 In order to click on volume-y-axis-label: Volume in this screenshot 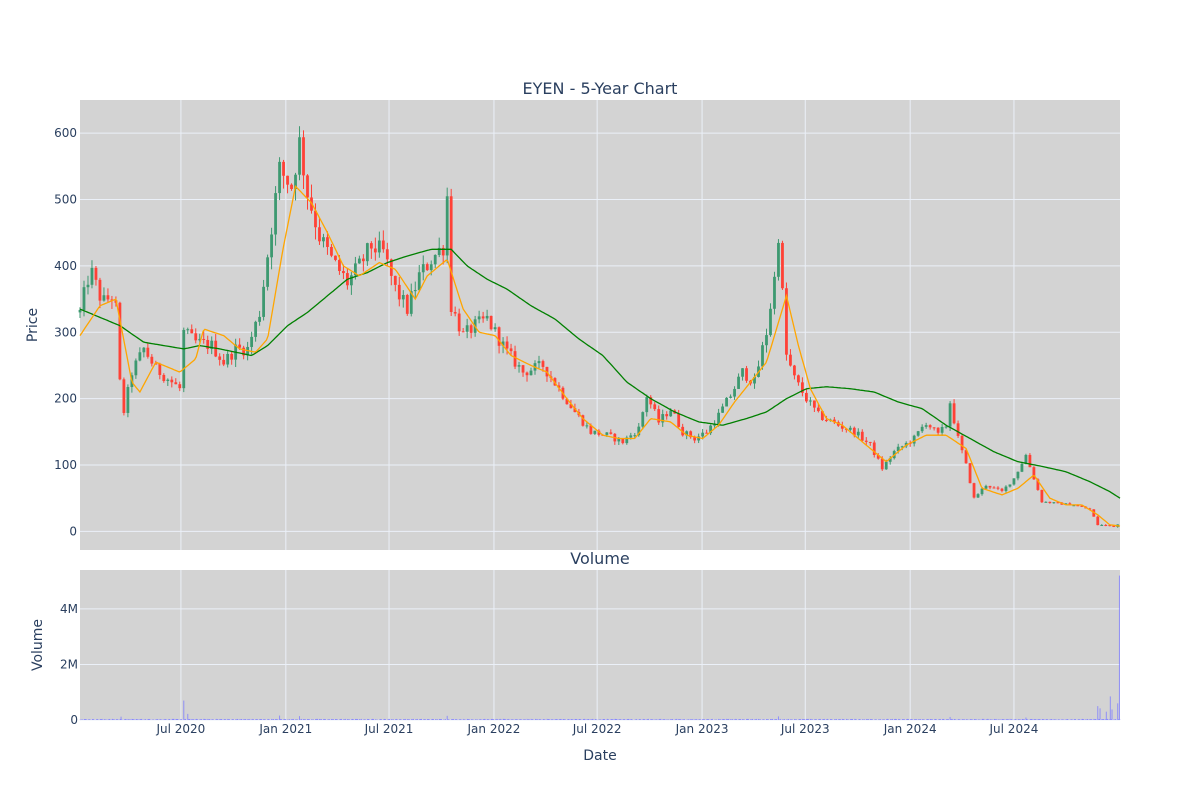, I will do `click(38, 645)`.